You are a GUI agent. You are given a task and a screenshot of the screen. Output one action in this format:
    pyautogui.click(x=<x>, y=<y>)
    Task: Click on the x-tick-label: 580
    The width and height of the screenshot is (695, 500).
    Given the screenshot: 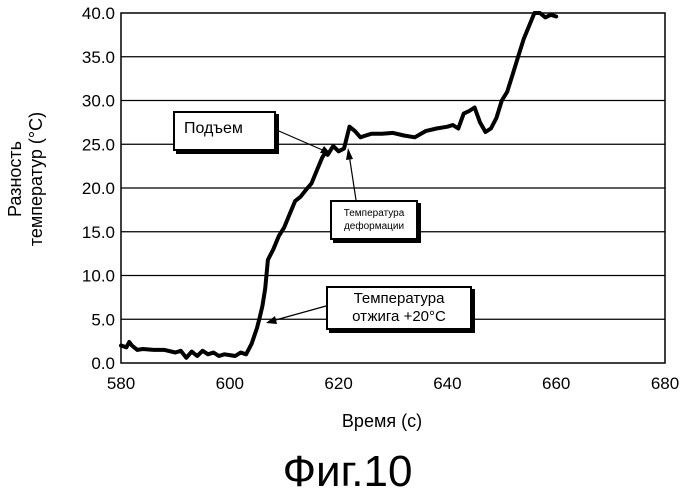 What is the action you would take?
    pyautogui.click(x=121, y=383)
    